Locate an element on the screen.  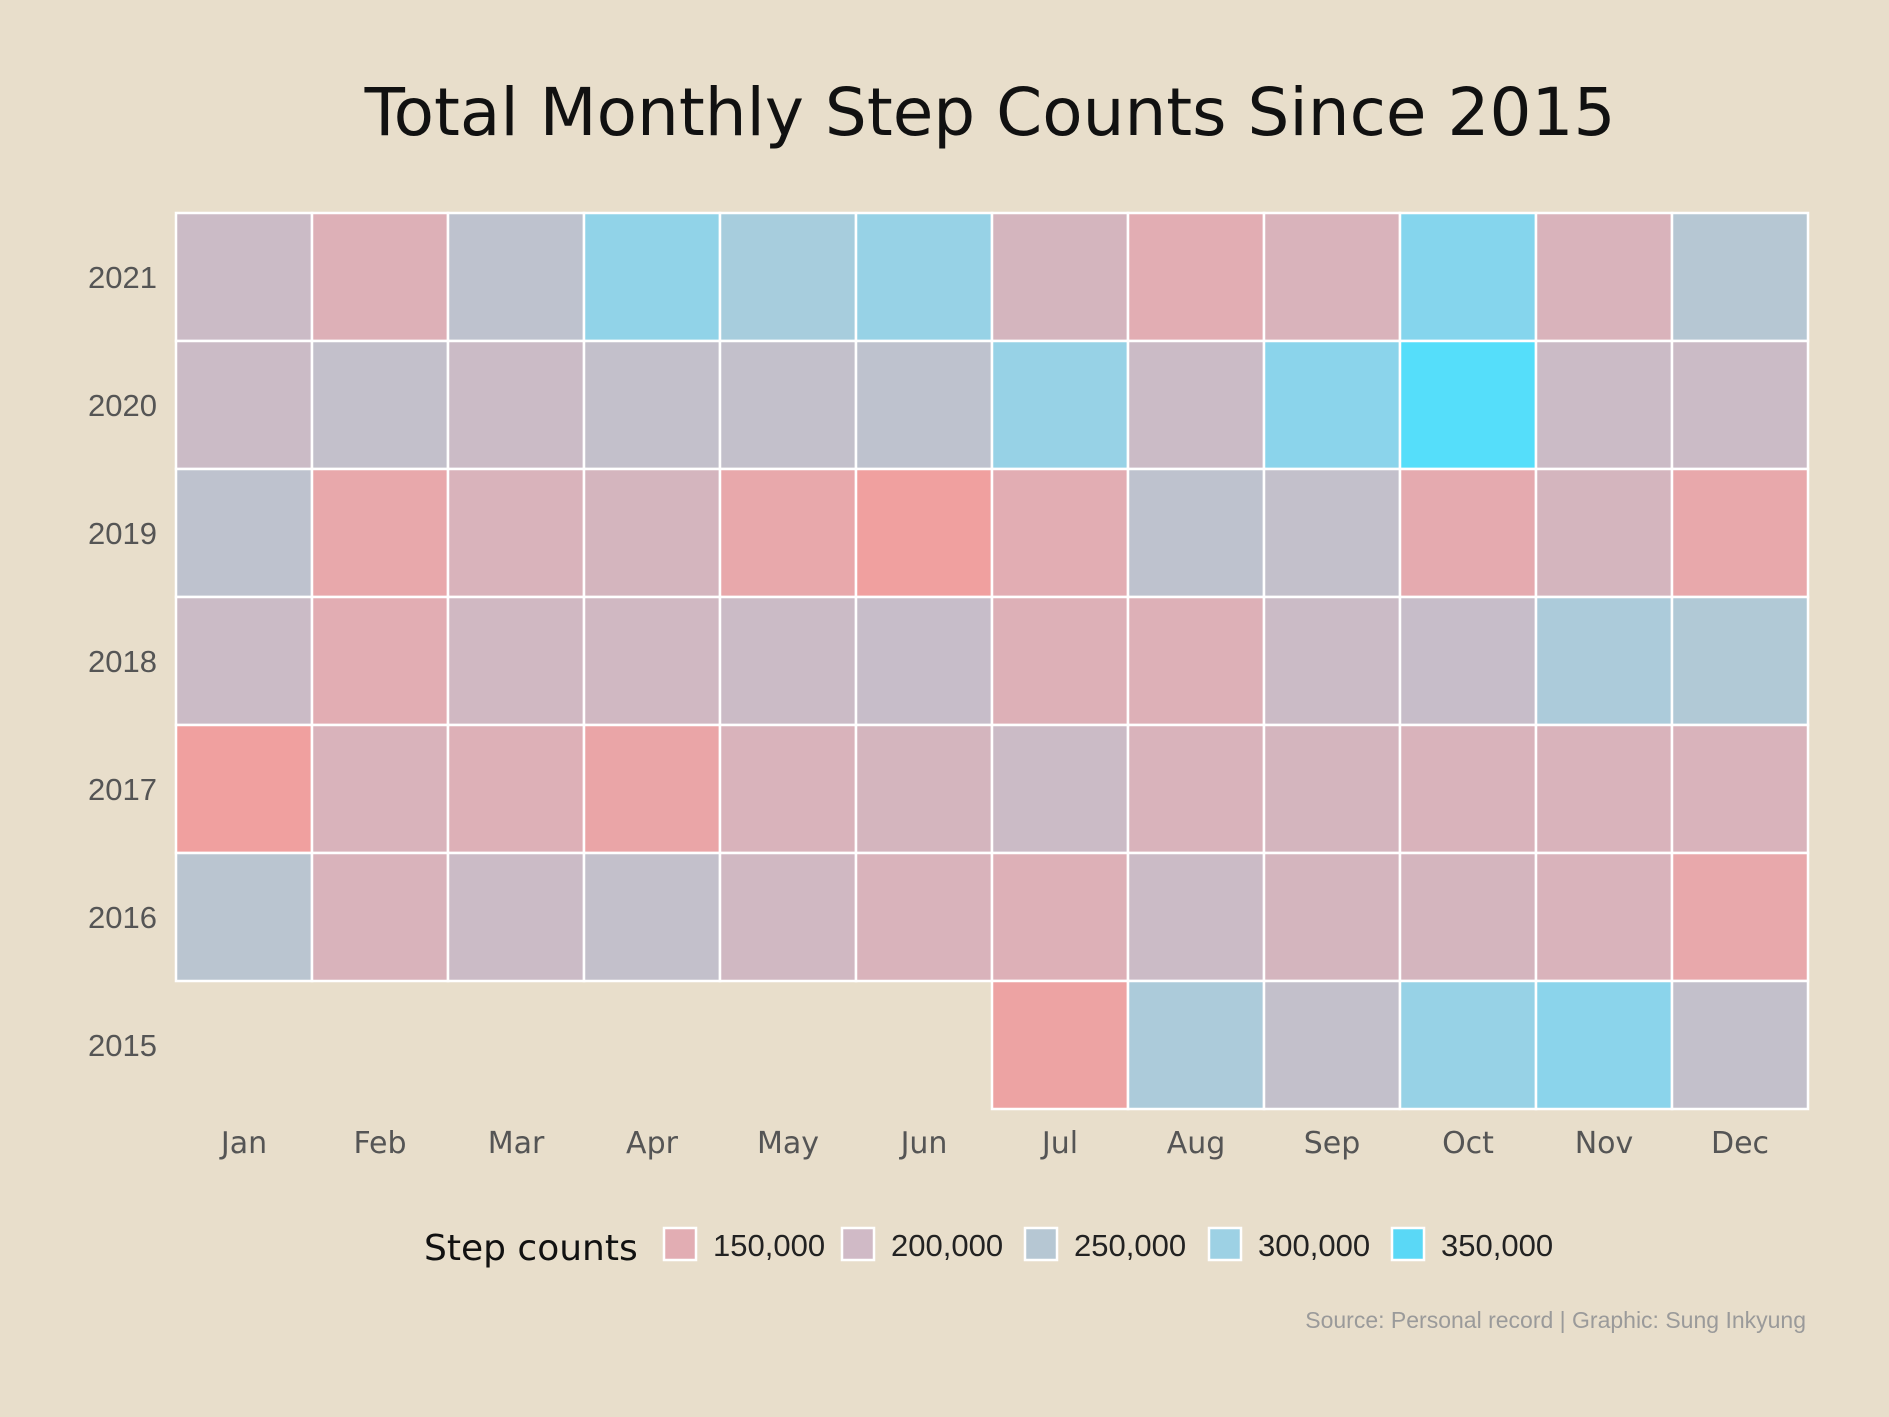
heatmap-cell-2016-Feb is located at coordinates (380, 917).